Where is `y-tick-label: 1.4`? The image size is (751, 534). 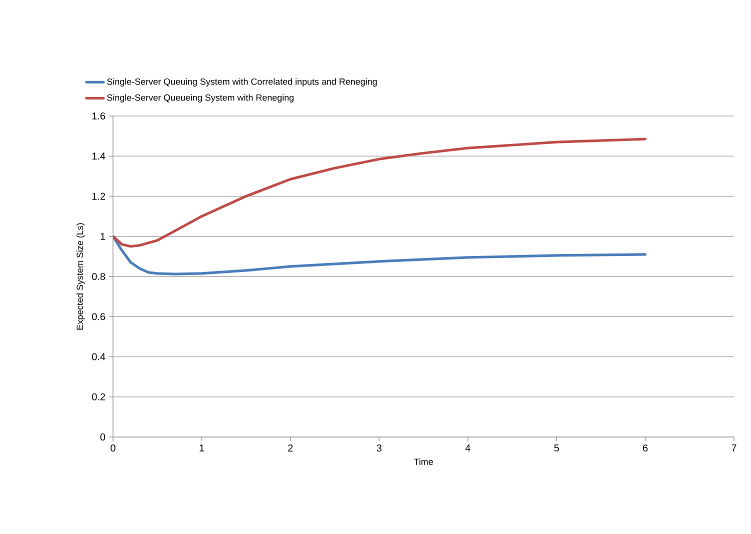 y-tick-label: 1.4 is located at coordinates (99, 156).